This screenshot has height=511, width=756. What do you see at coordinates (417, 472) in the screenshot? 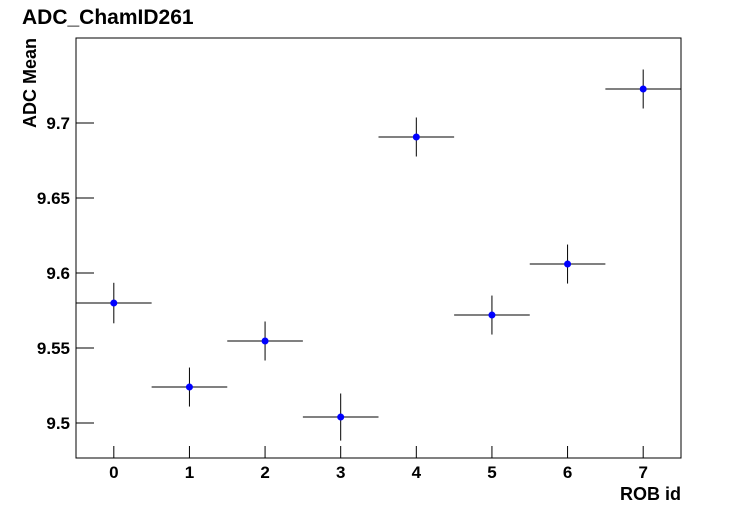
I see `x-tick-label: 4` at bounding box center [417, 472].